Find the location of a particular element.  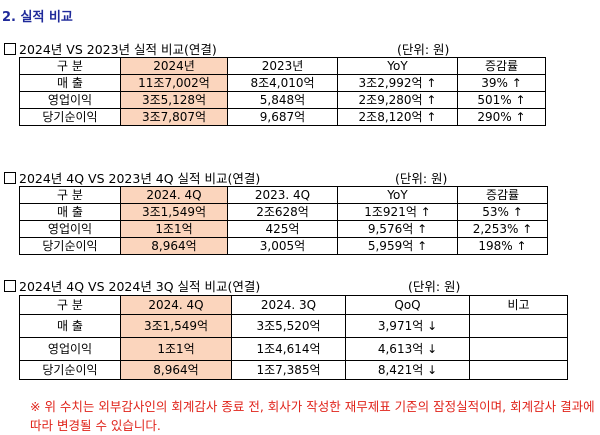

previous-value: 2조628억 is located at coordinates (282, 212).